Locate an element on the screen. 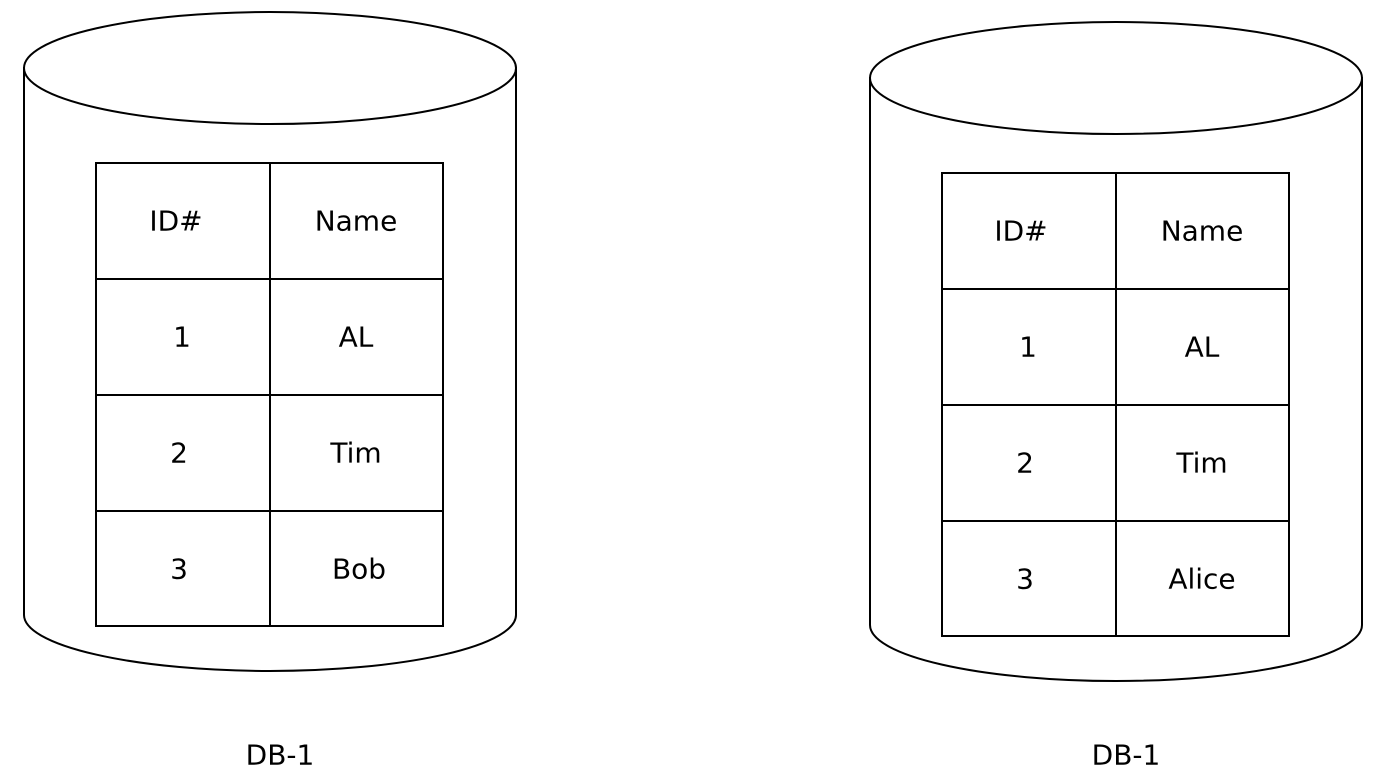  database-right-cylinder-top is located at coordinates (1116, 78).